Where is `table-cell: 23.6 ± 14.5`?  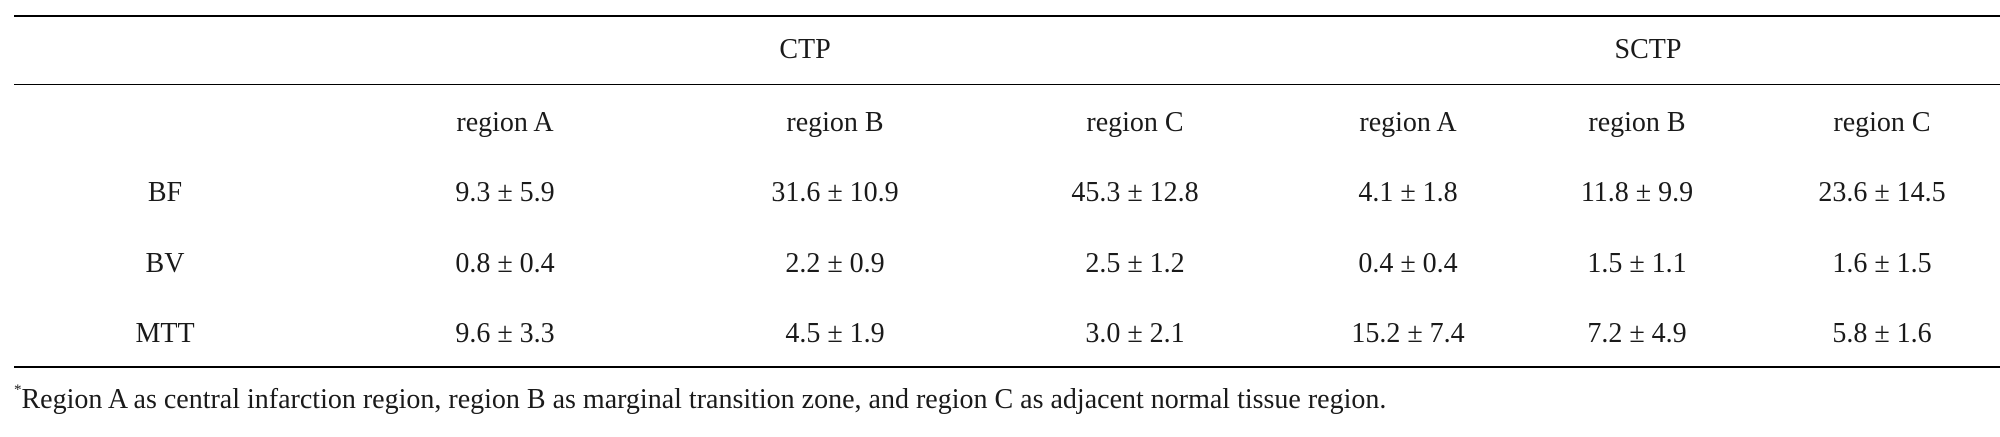 table-cell: 23.6 ± 14.5 is located at coordinates (1882, 192).